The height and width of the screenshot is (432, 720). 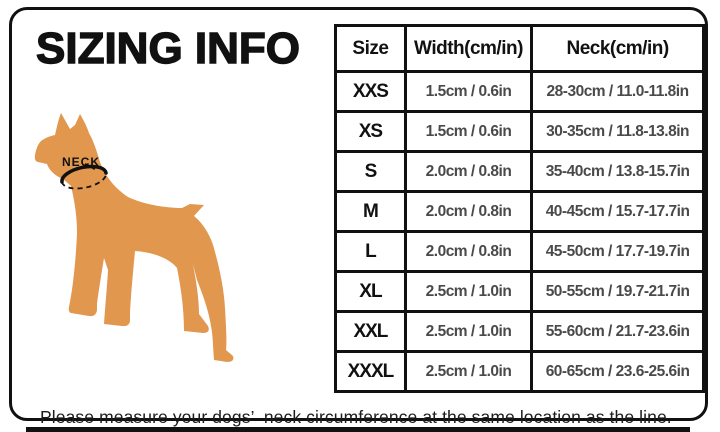 I want to click on neck-label: NECK, so click(x=81, y=162).